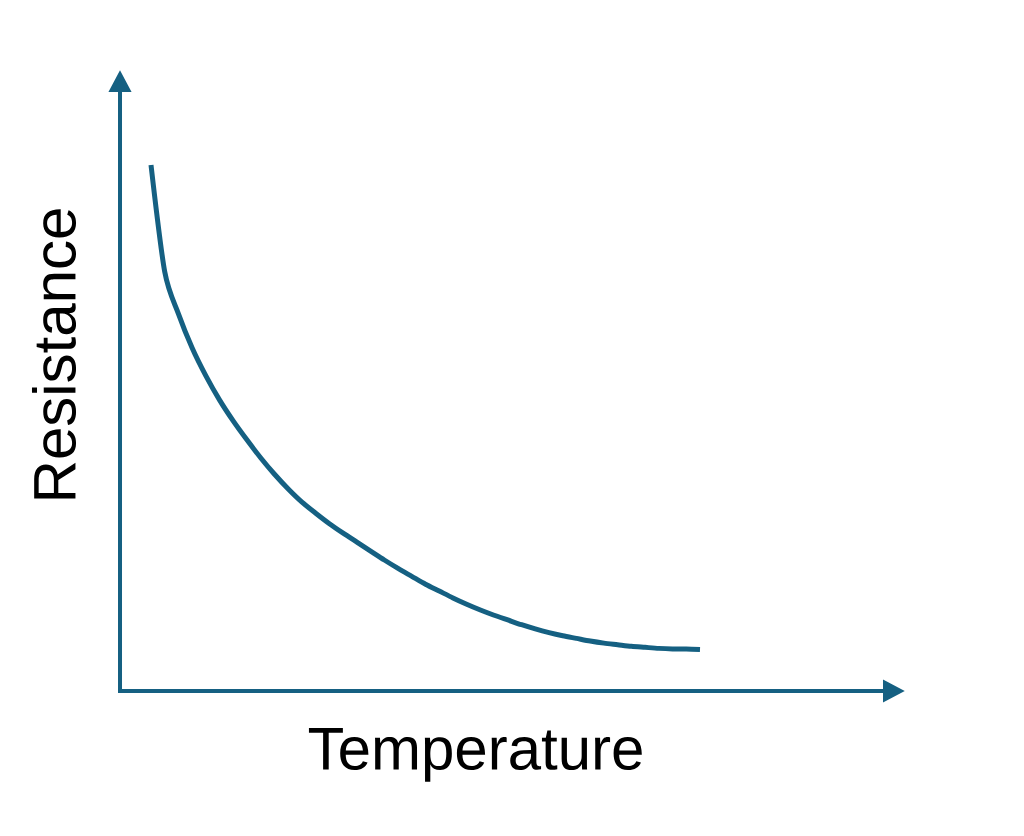  What do you see at coordinates (475, 755) in the screenshot?
I see `x-axis-title: Temperature` at bounding box center [475, 755].